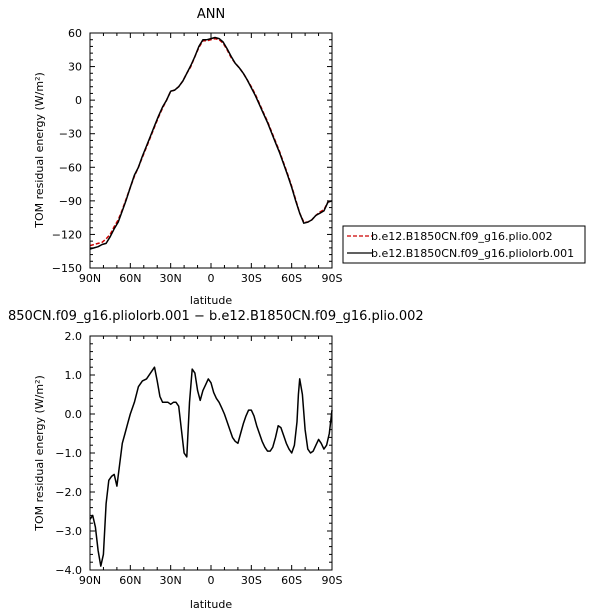  I want to click on top-x-axis-label: latitude, so click(211, 300).